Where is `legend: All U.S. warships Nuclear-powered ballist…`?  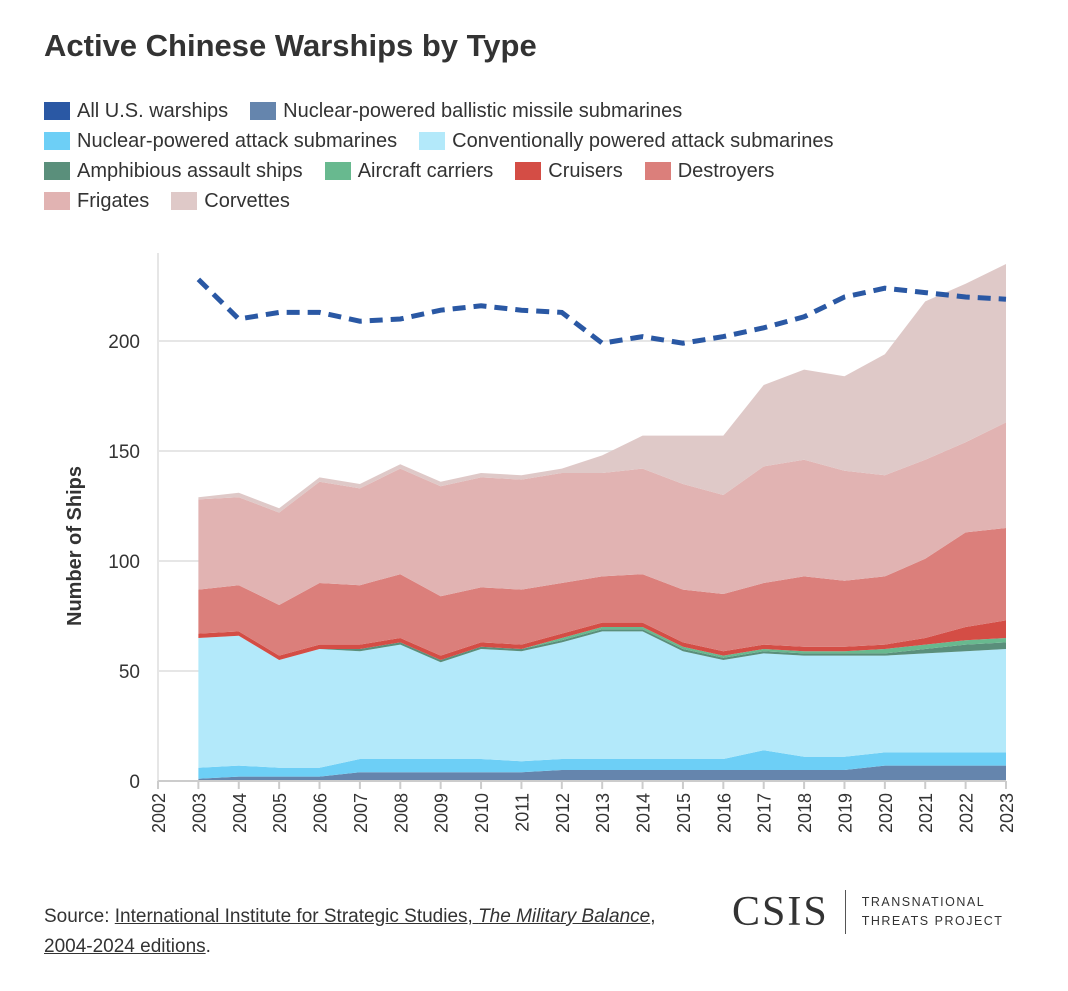
legend: All U.S. warships Nuclear-powered ballist… is located at coordinates (544, 156).